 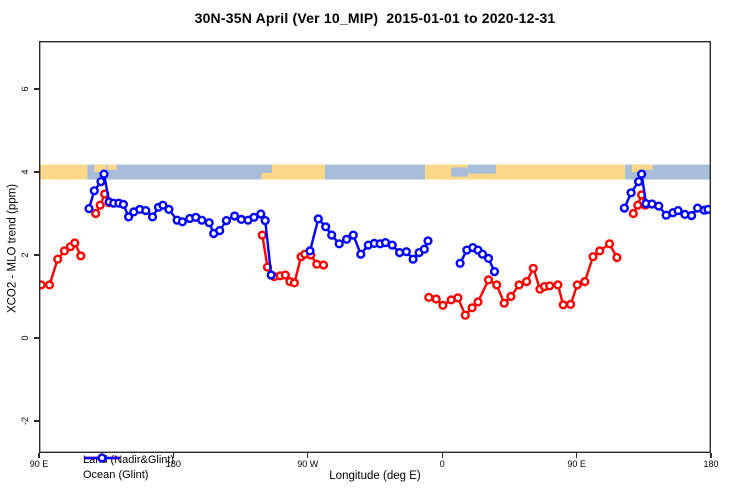 I want to click on y-tick-label: 4, so click(x=25, y=172).